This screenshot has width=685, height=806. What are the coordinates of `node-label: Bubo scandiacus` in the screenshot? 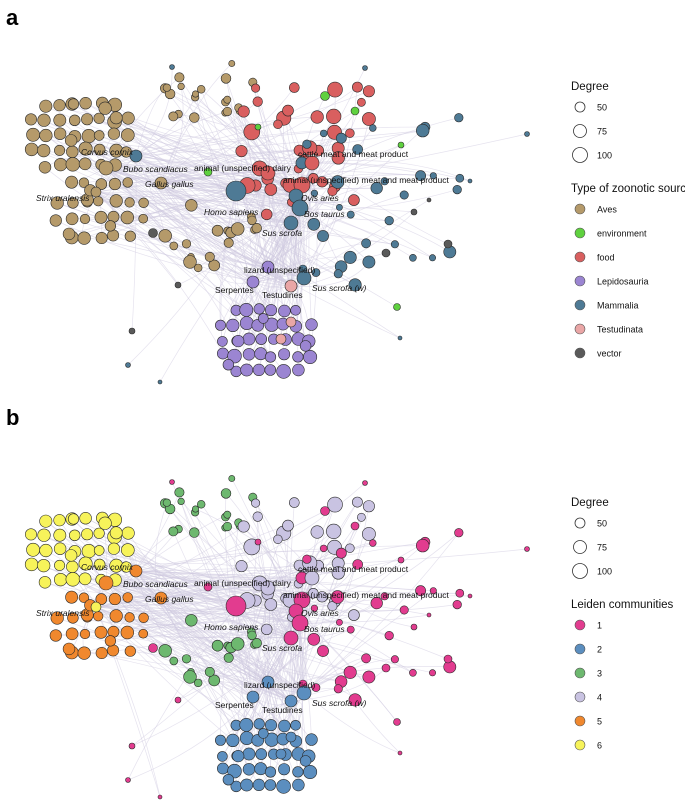 It's located at (155, 169).